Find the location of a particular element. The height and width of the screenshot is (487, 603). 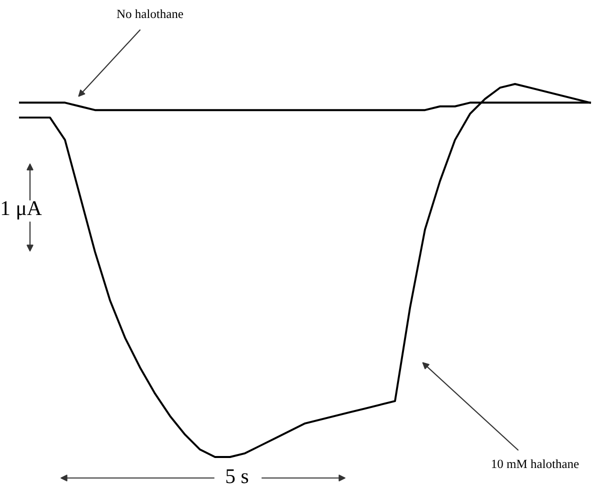

text: 5 s is located at coordinates (237, 476).